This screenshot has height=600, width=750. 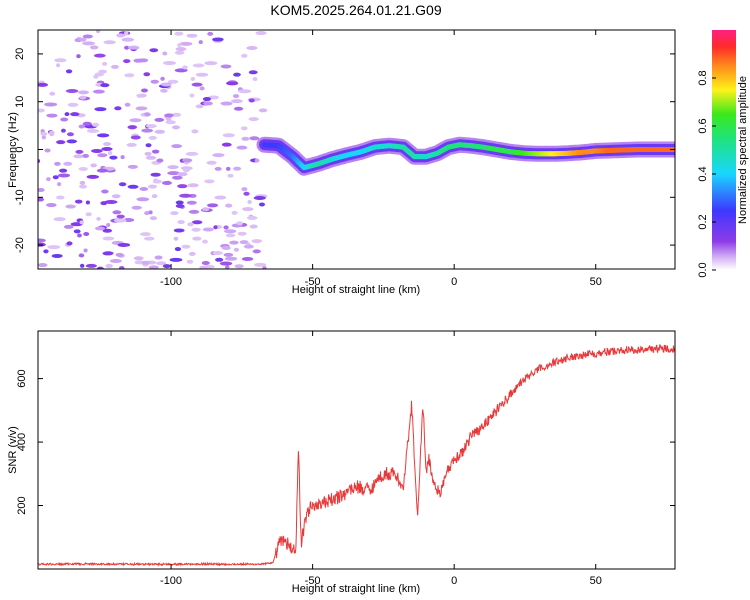 What do you see at coordinates (22, 378) in the screenshot?
I see `snr-y-tick-label: 600` at bounding box center [22, 378].